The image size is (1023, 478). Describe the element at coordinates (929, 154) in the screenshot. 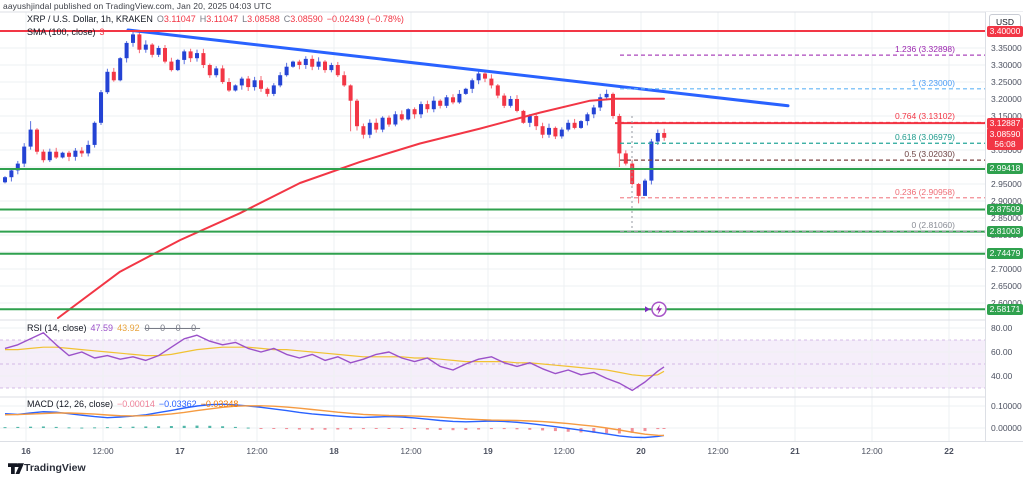

I see `fib-level-label: 0.5 (3.02030)` at that location.